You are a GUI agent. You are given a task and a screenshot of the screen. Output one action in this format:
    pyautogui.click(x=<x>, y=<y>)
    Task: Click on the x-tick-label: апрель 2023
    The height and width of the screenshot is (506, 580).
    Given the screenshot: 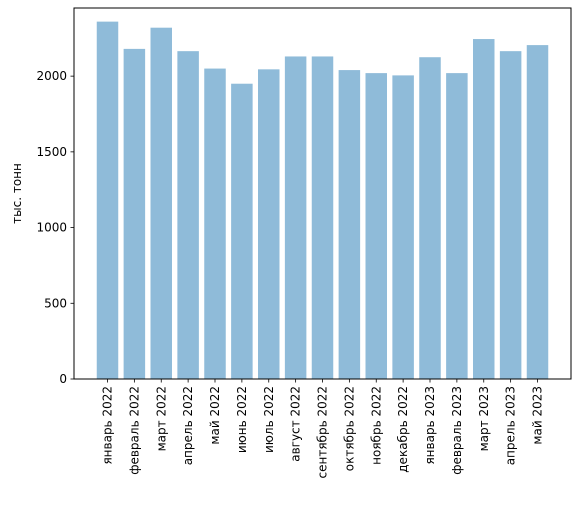 What is the action you would take?
    pyautogui.click(x=511, y=425)
    